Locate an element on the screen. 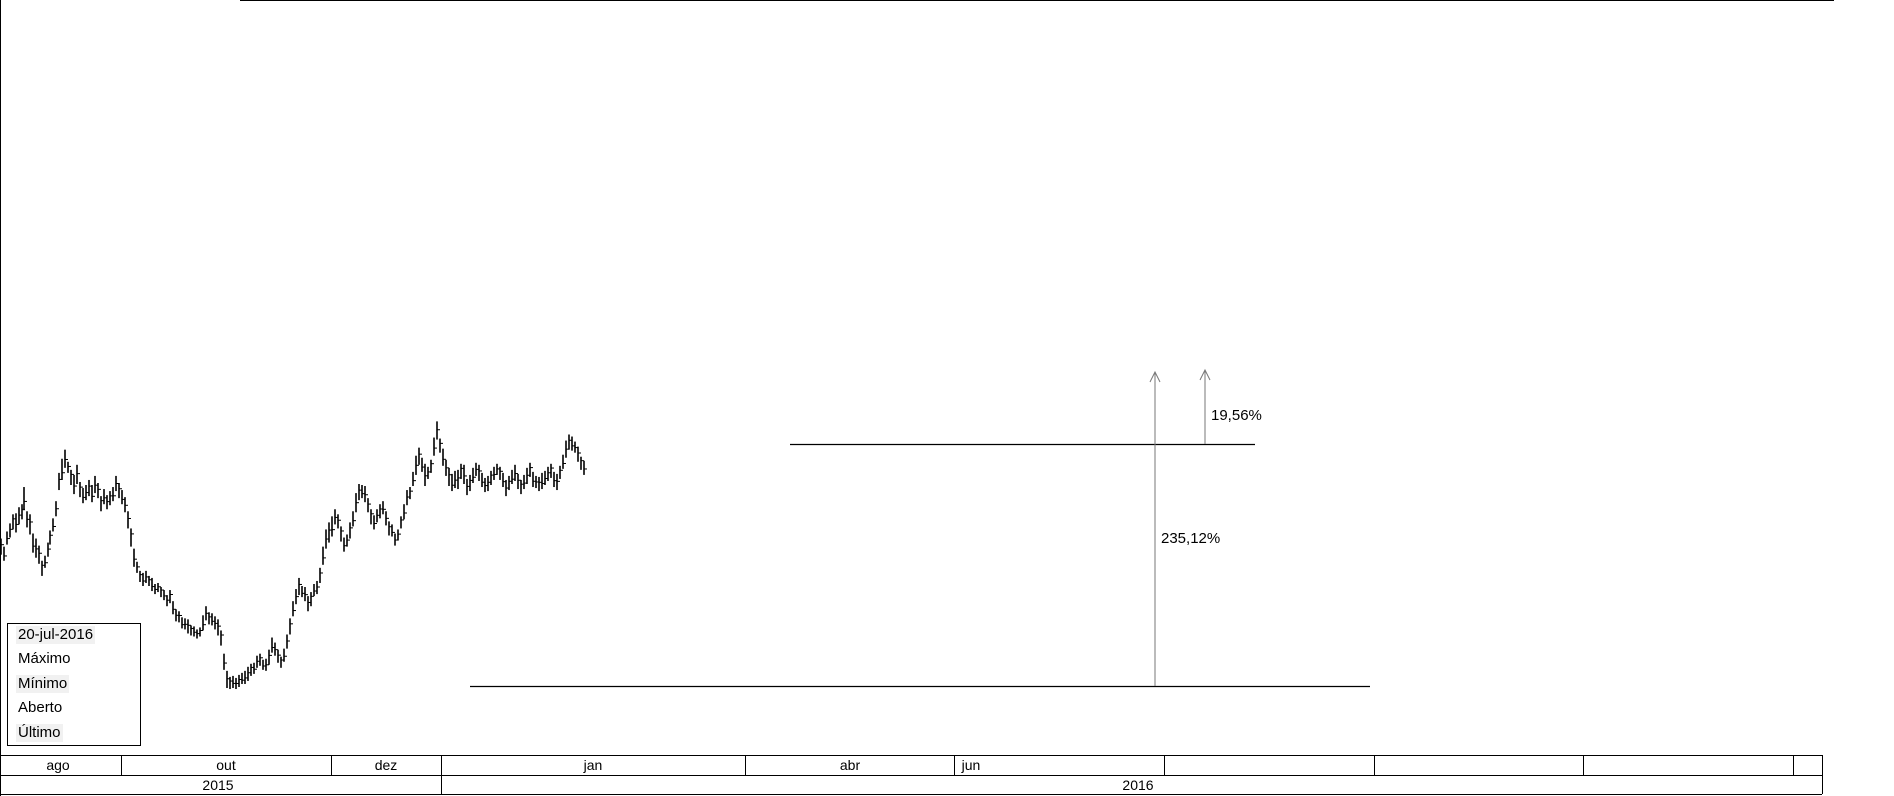  month-label-dez: dez is located at coordinates (386, 765).